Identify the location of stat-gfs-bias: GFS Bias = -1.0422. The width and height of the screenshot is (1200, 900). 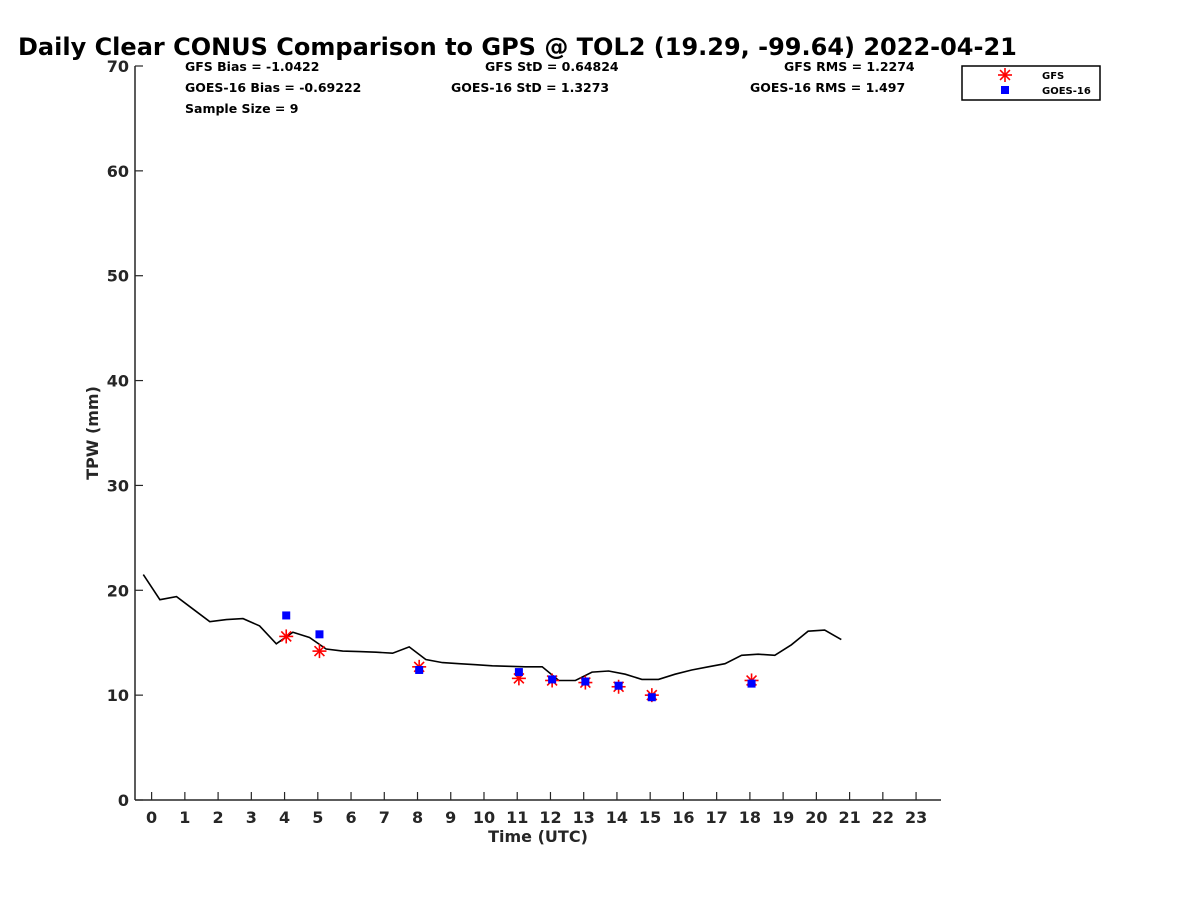
(252, 66).